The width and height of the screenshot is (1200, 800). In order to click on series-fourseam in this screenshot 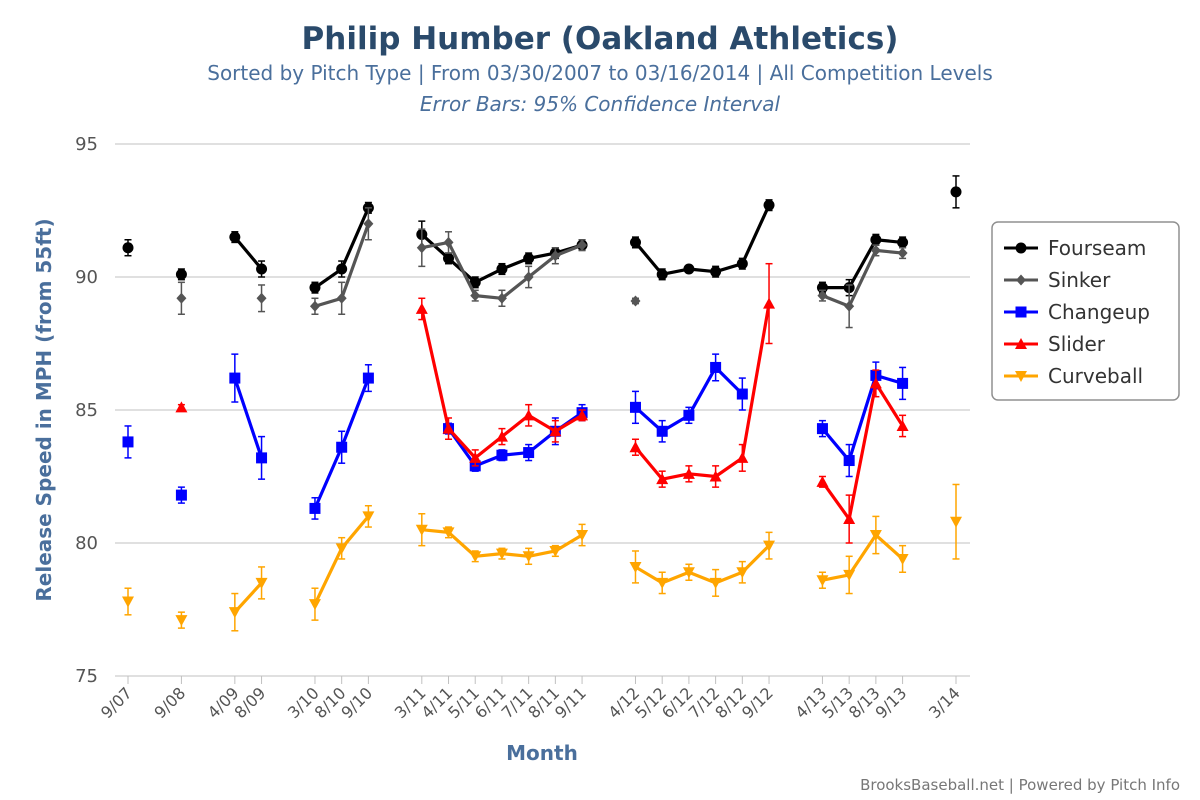, I will do `click(542, 236)`.